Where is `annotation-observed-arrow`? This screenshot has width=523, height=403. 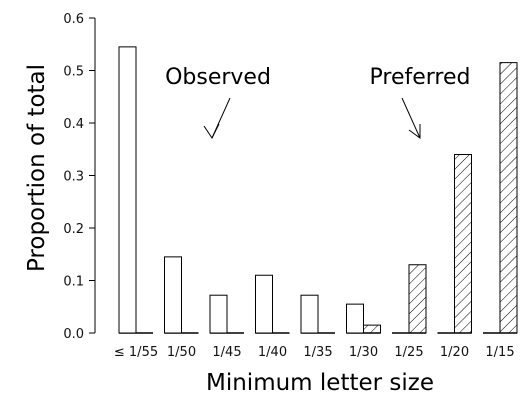
annotation-observed-arrow is located at coordinates (217, 118).